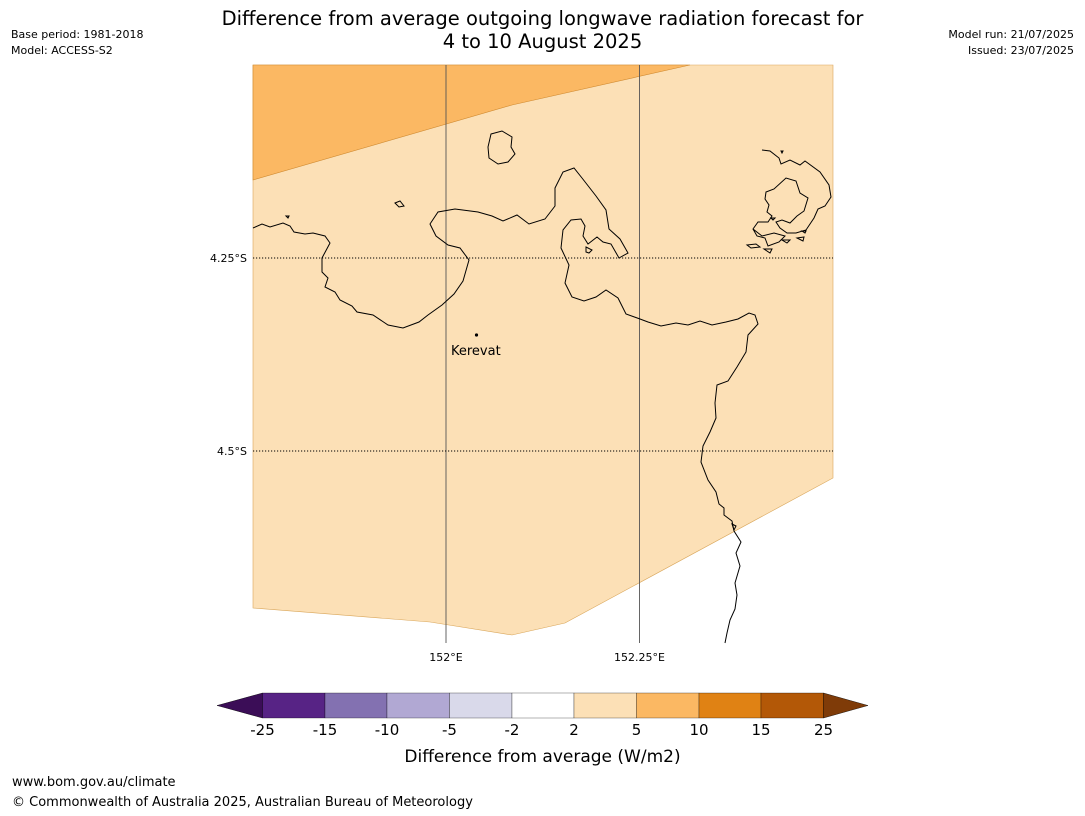  Describe the element at coordinates (542, 757) in the screenshot. I see `colorbar-label: Difference from average (W/m2)` at that location.